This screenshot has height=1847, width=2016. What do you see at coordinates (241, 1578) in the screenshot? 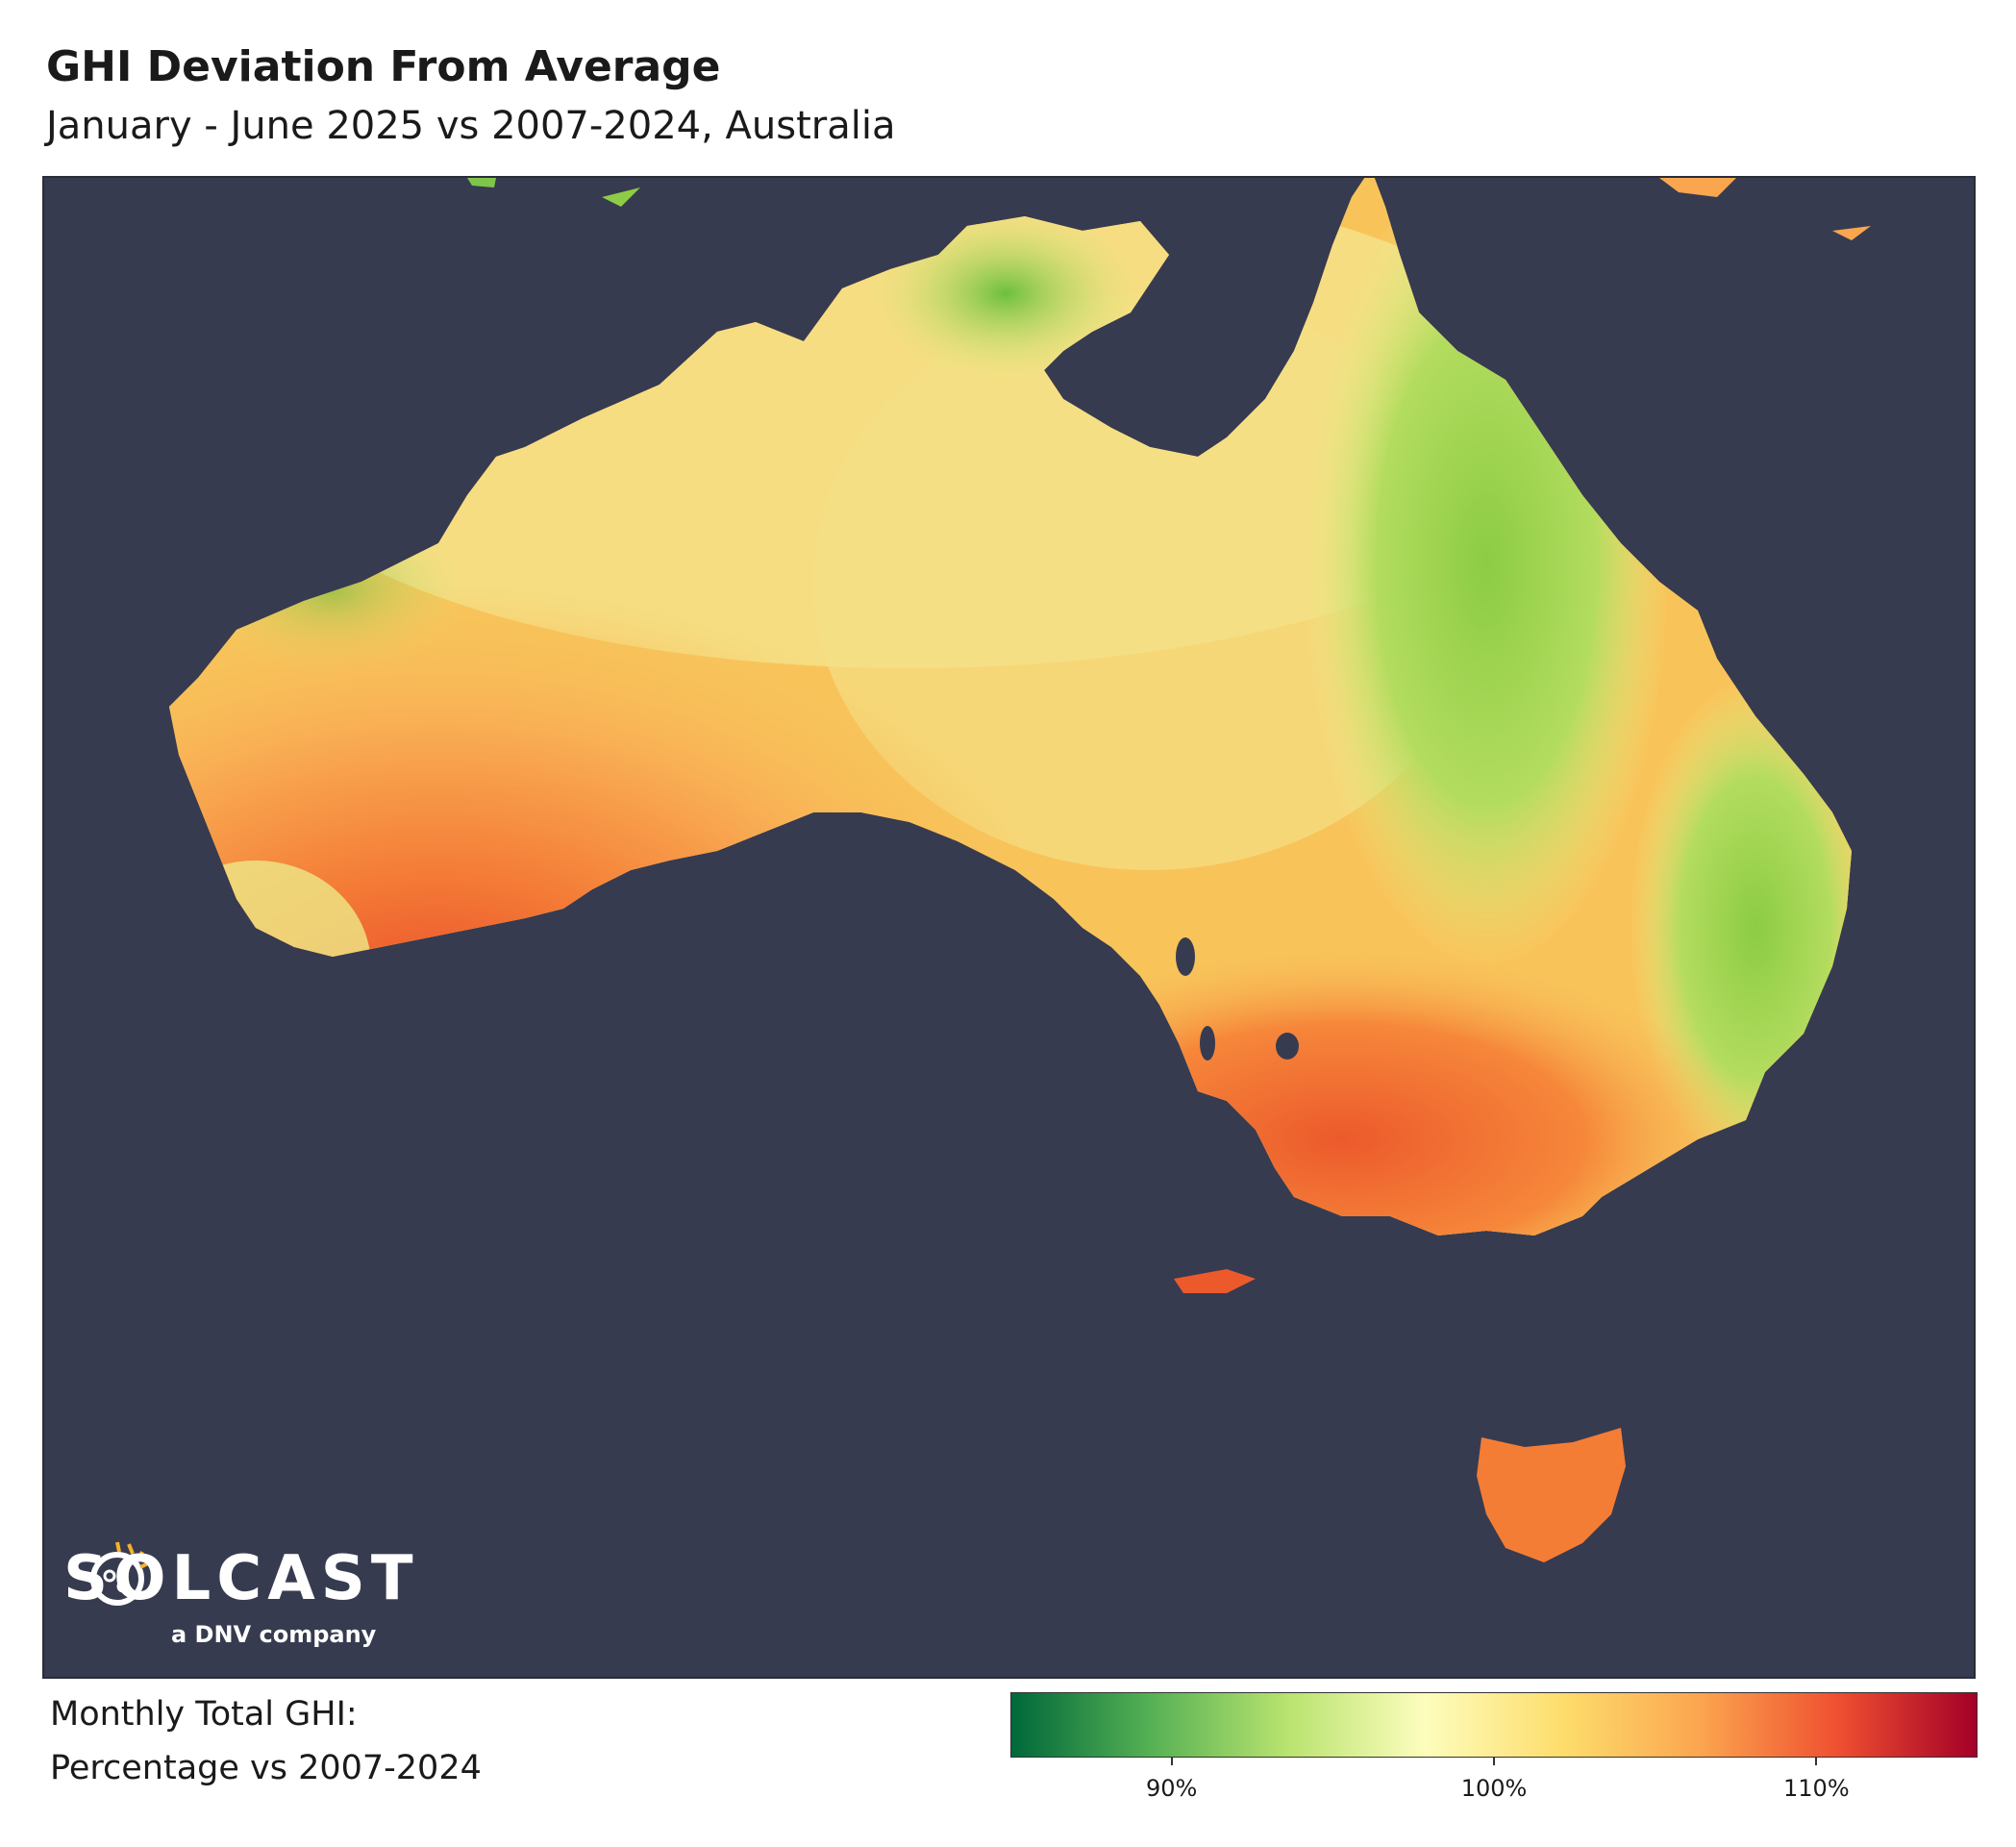
I see `logo-wordmark: SOLCAST` at bounding box center [241, 1578].